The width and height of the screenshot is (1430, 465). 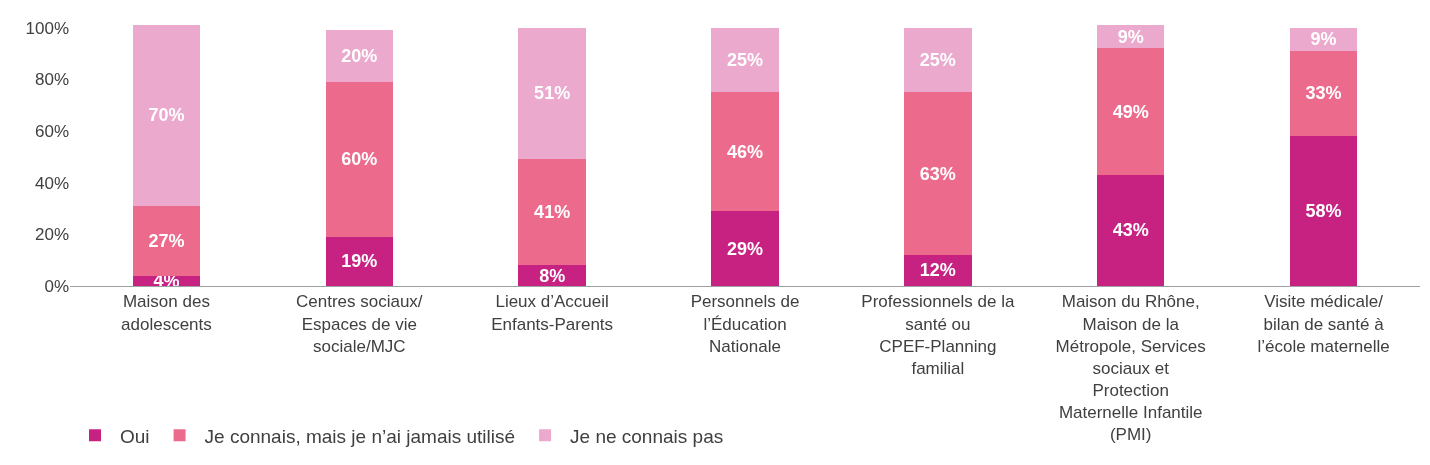 What do you see at coordinates (51, 183) in the screenshot?
I see `y-tick-label: 40%` at bounding box center [51, 183].